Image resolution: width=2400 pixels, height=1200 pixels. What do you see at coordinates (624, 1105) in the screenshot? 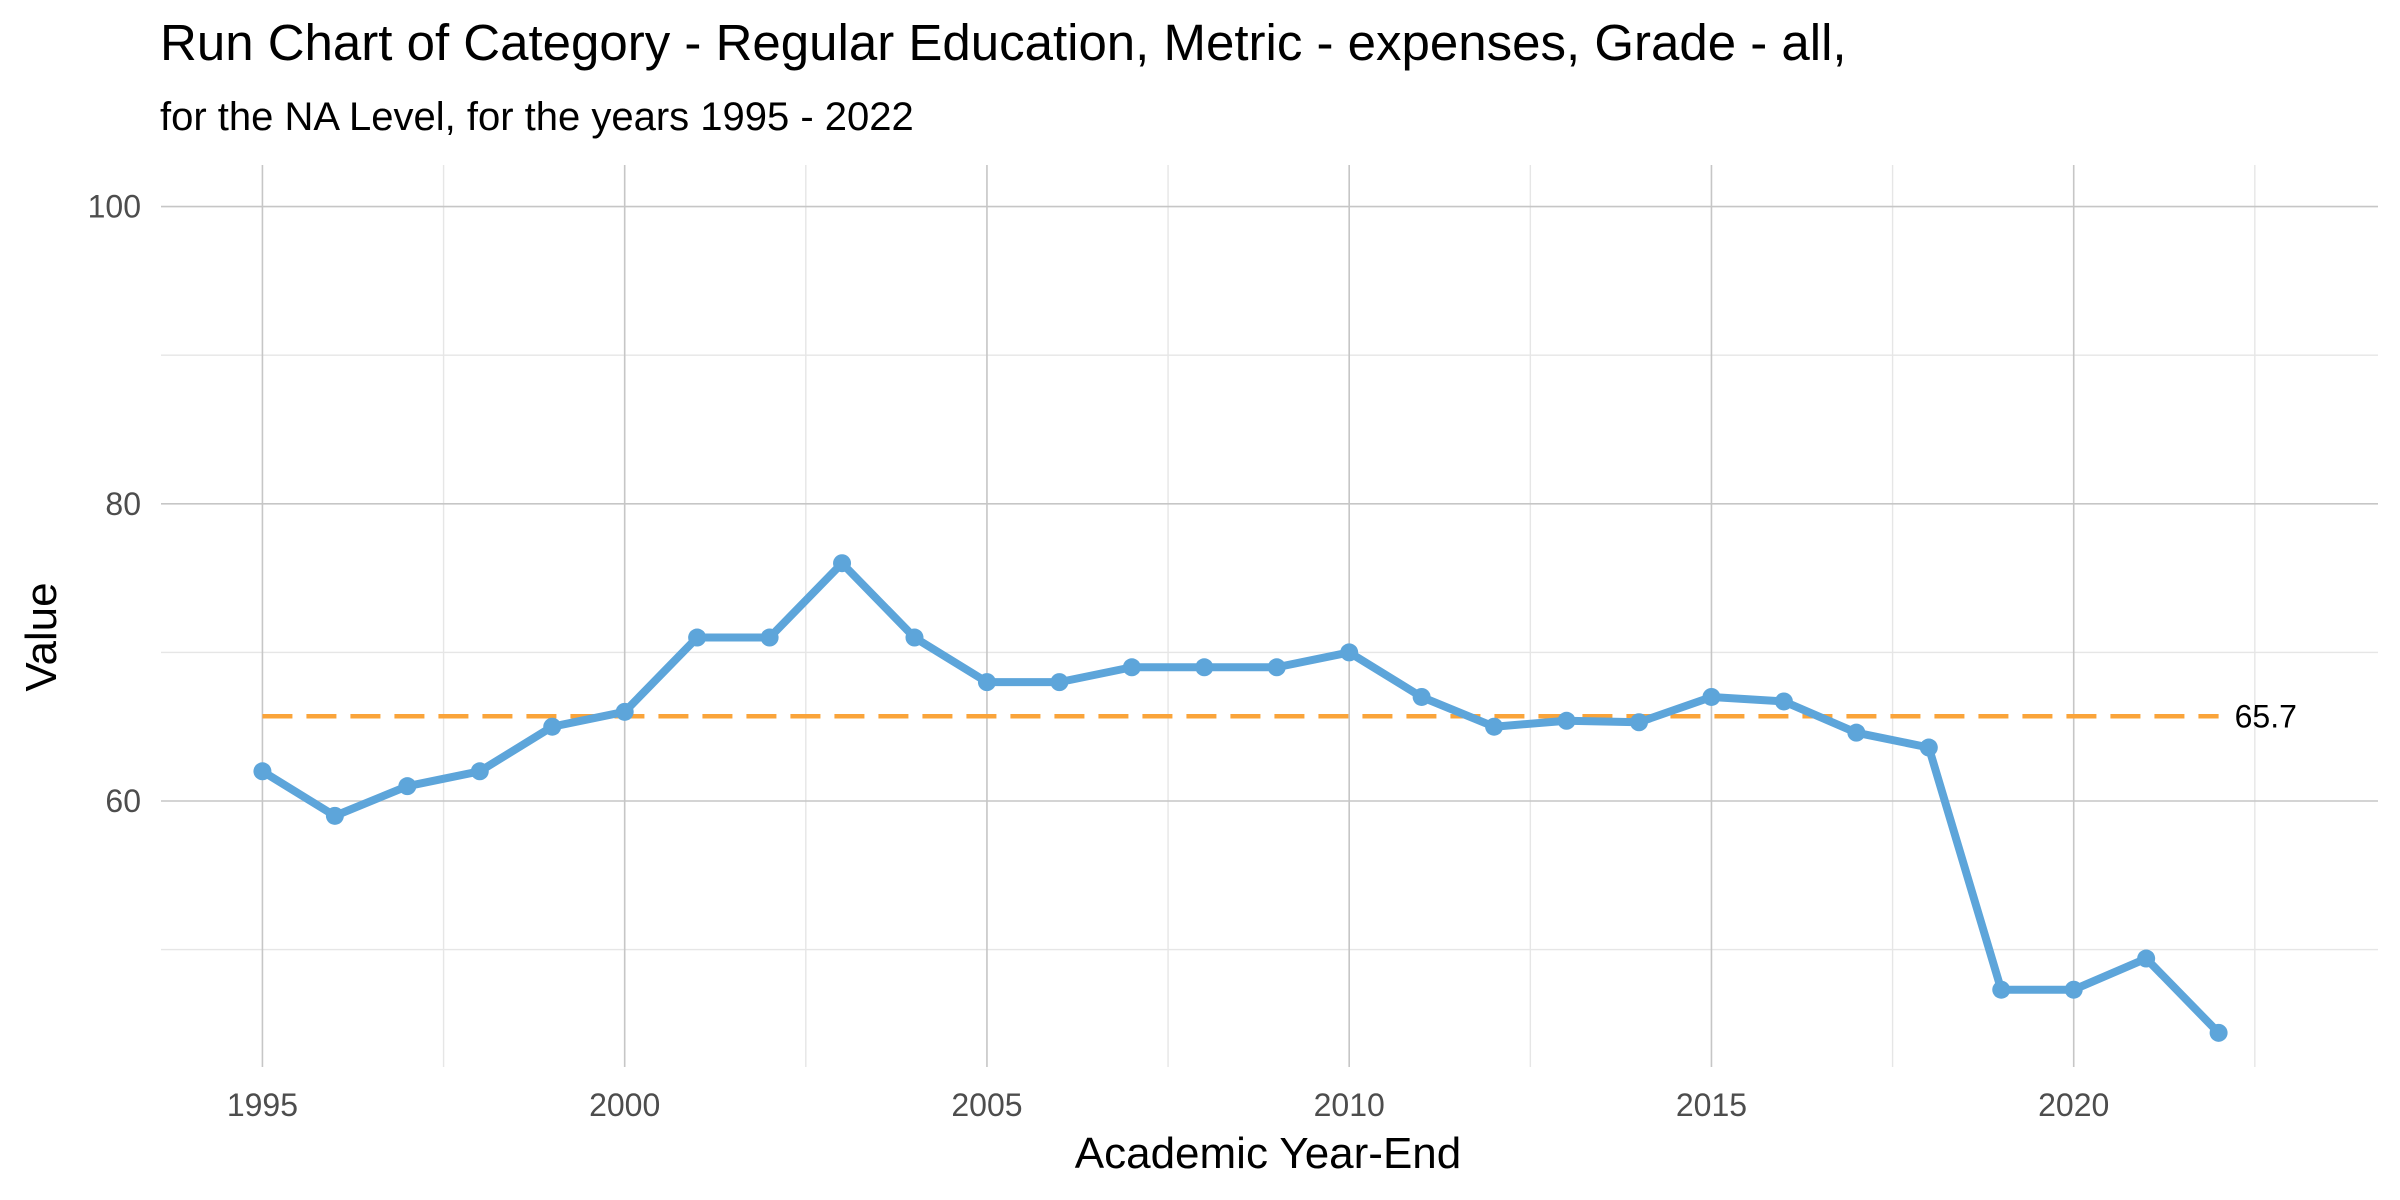
I see `x-tick-label: 2000` at bounding box center [624, 1105].